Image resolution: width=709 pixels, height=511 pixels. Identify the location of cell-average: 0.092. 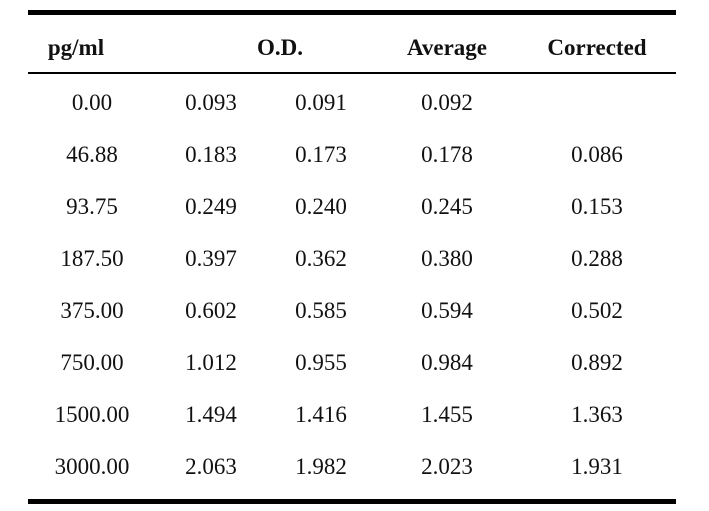
(447, 102).